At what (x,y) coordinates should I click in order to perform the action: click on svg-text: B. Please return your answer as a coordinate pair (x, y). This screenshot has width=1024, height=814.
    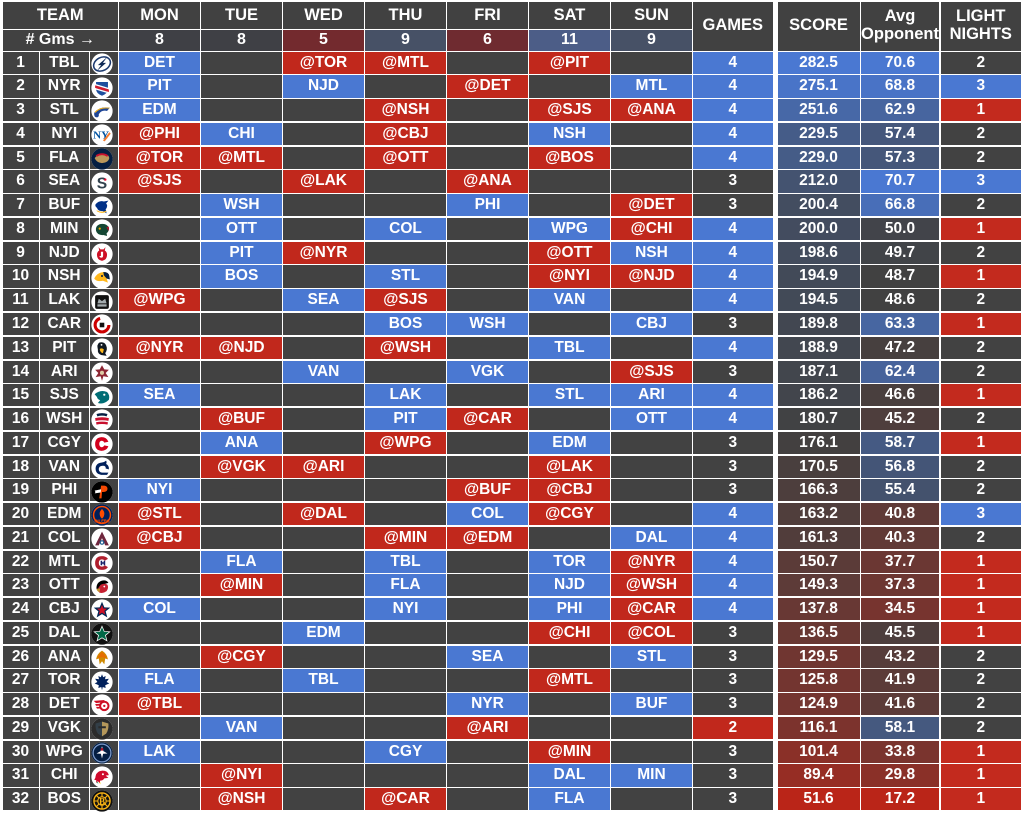
    Looking at the image, I should click on (102, 801).